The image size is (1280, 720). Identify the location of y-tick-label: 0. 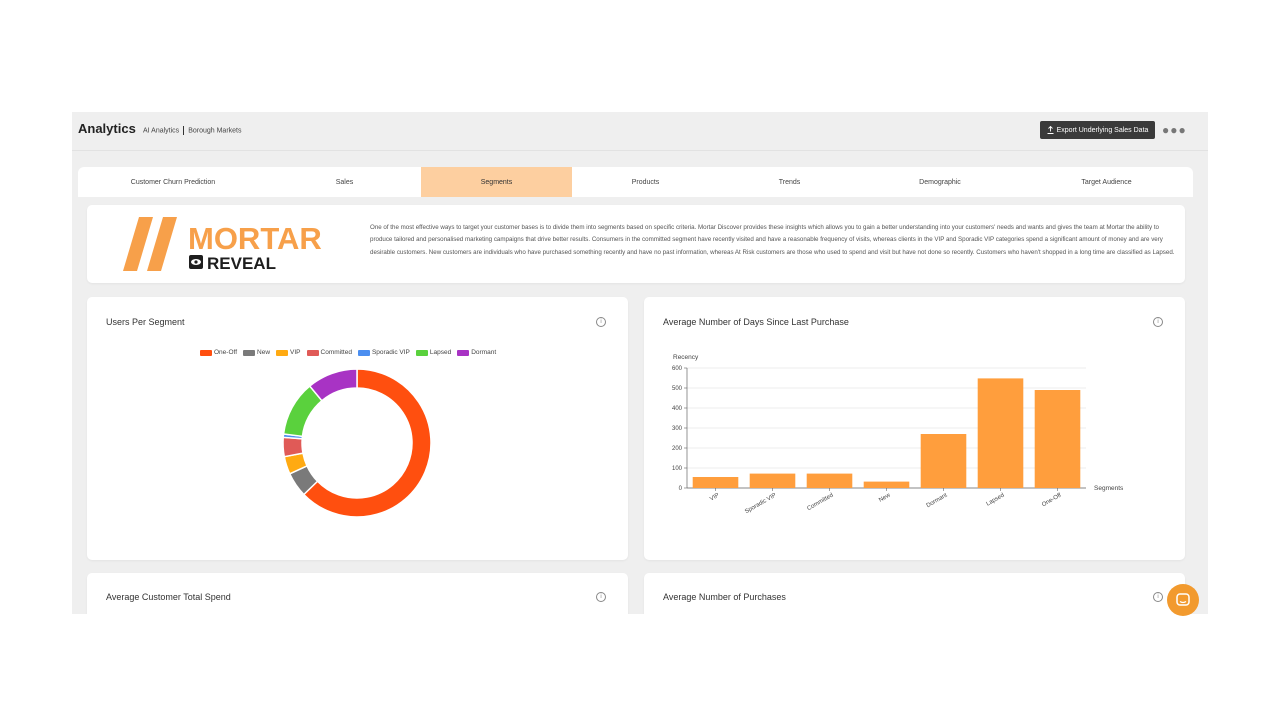
(681, 489).